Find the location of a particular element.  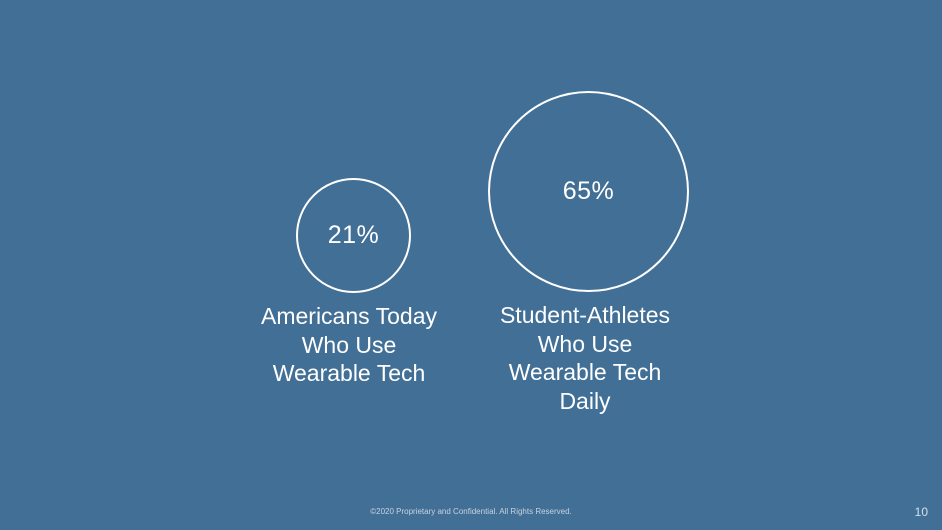

stat-circle-americans: 21% is located at coordinates (353, 235).